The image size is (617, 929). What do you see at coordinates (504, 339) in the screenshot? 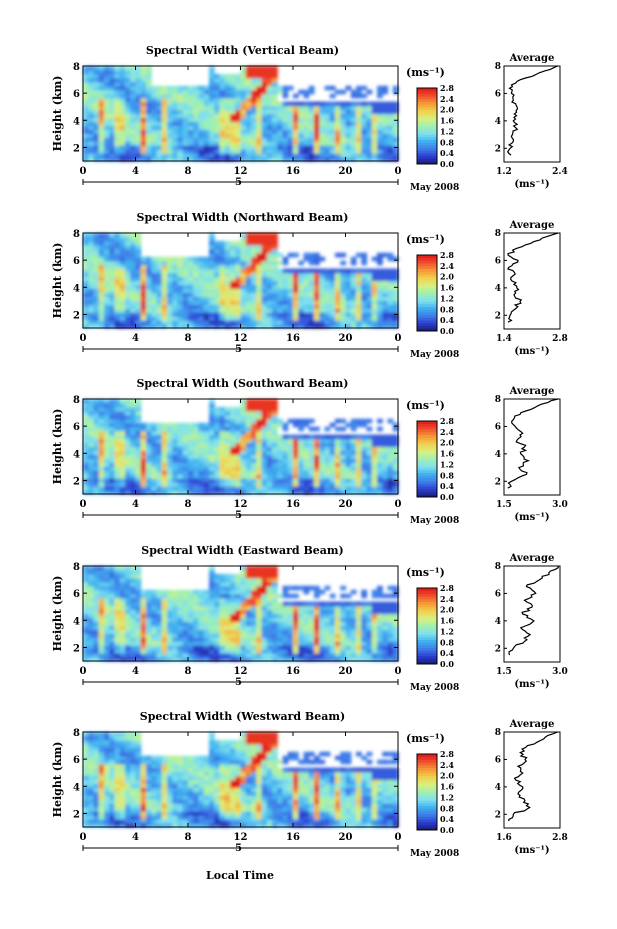
I see `avg-x-tick: 1.4` at bounding box center [504, 339].